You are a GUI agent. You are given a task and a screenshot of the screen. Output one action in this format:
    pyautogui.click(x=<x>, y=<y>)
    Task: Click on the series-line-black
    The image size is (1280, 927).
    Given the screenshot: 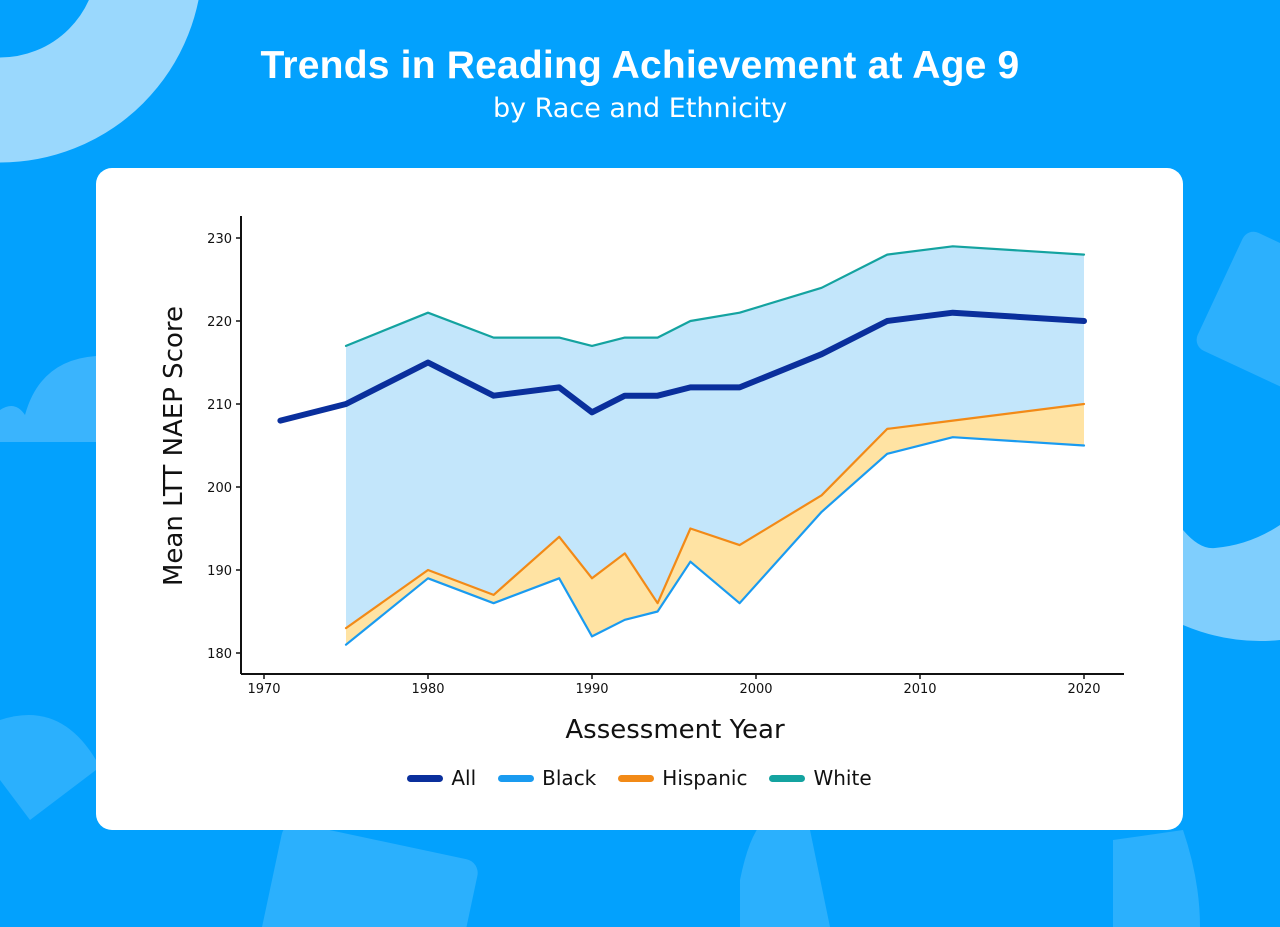 What is the action you would take?
    pyautogui.click(x=715, y=541)
    